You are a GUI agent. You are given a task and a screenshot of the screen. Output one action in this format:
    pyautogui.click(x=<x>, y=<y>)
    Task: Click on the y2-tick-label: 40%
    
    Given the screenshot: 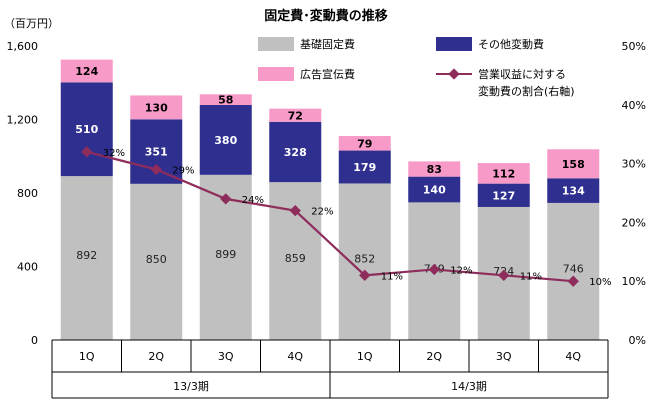 What is the action you would take?
    pyautogui.click(x=634, y=105)
    